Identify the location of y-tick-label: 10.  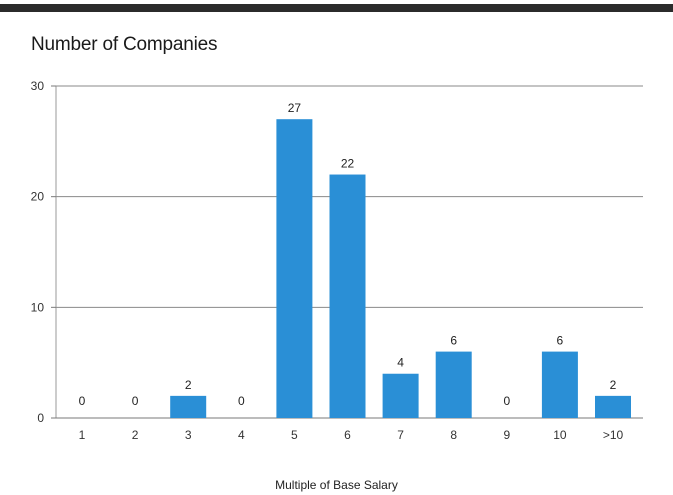
(38, 307).